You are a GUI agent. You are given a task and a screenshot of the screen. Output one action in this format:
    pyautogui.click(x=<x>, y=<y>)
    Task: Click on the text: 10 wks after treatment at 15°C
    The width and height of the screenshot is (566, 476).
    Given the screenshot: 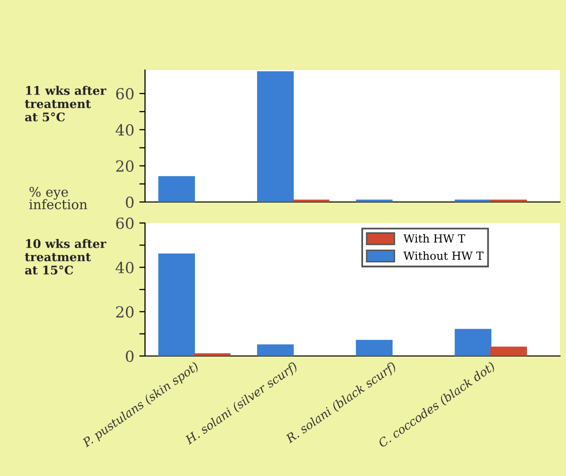 What is the action you would take?
    pyautogui.click(x=65, y=256)
    